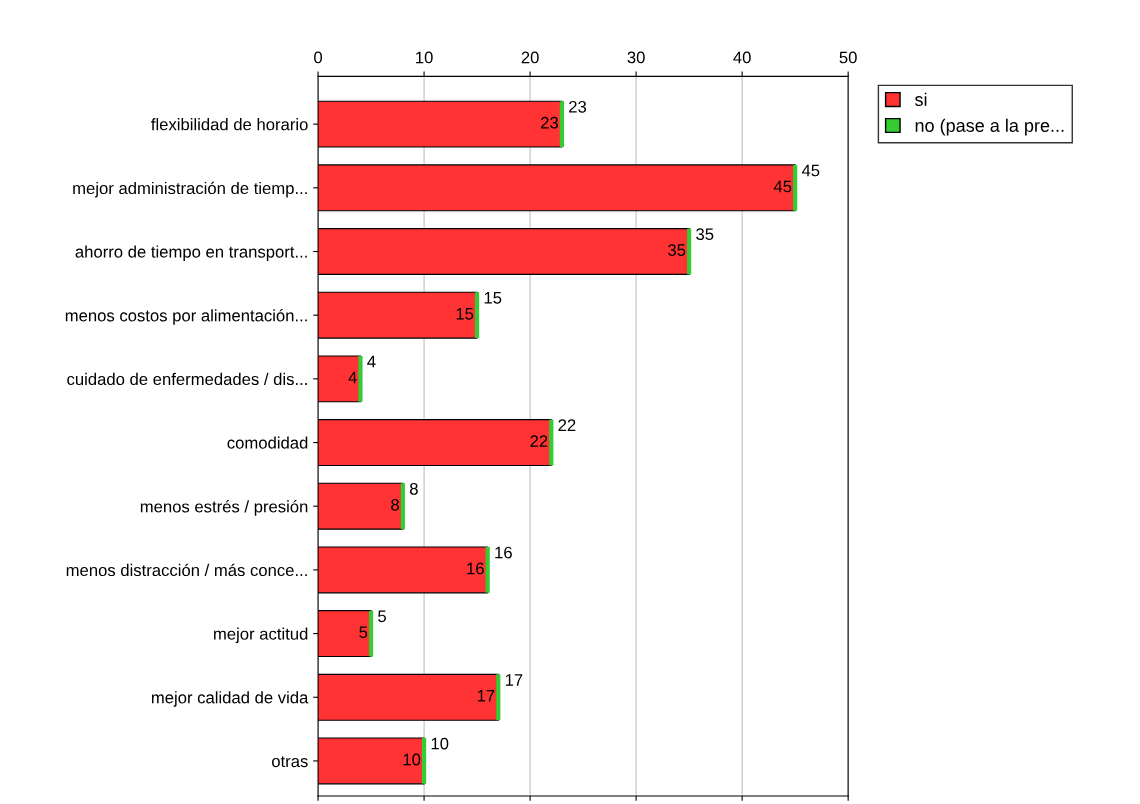 The image size is (1140, 804). Describe the element at coordinates (578, 106) in the screenshot. I see `total-label: 23` at that location.